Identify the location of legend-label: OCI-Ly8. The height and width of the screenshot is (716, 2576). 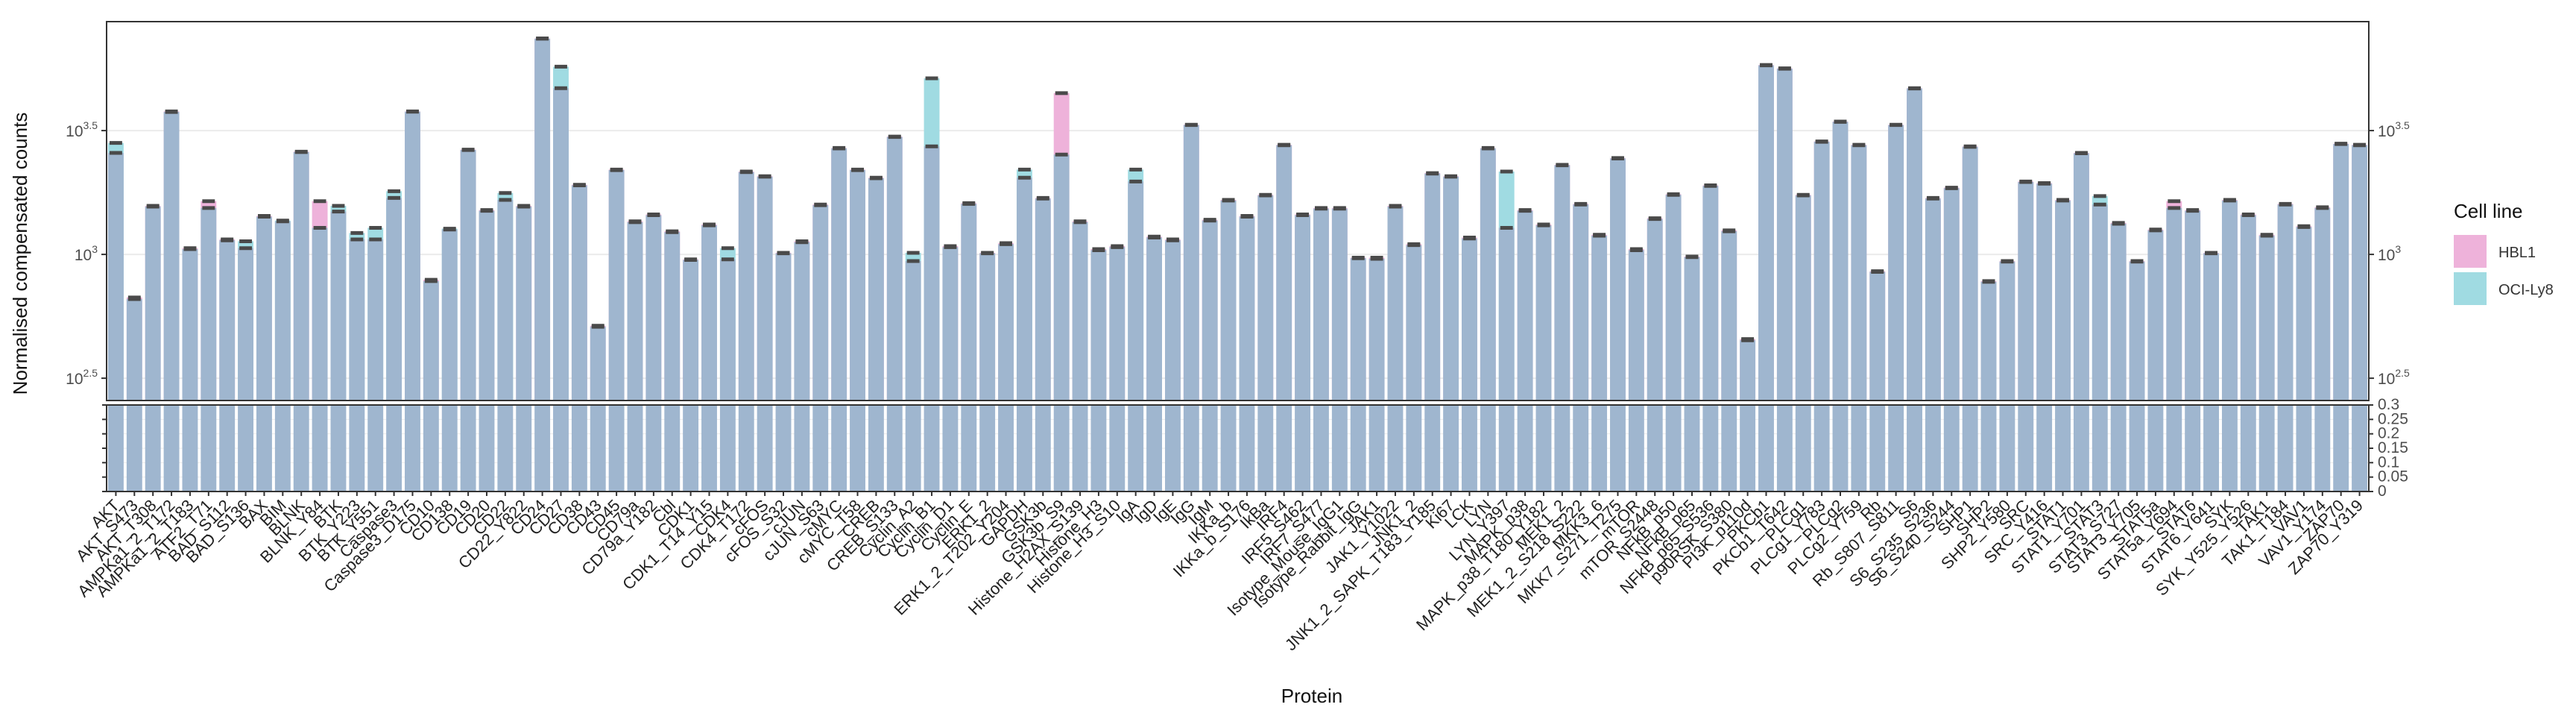
(2526, 290).